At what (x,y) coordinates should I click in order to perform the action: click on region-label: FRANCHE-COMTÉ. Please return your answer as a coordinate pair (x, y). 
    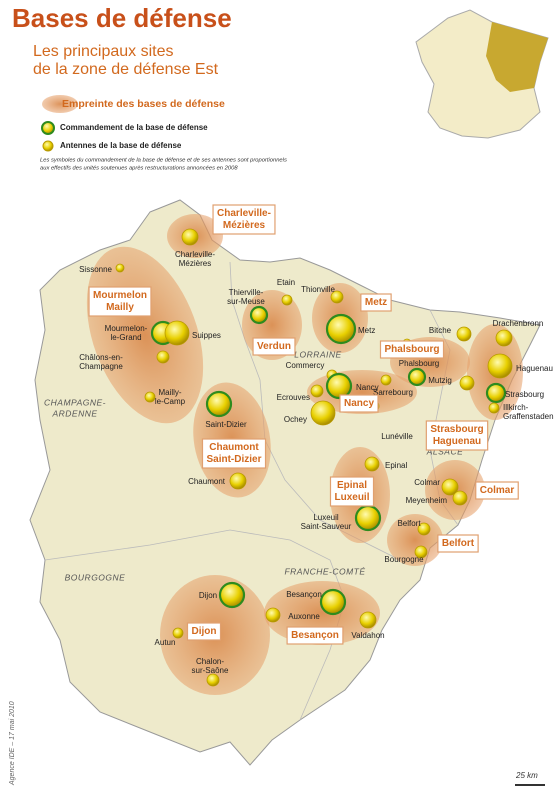
    Looking at the image, I should click on (324, 571).